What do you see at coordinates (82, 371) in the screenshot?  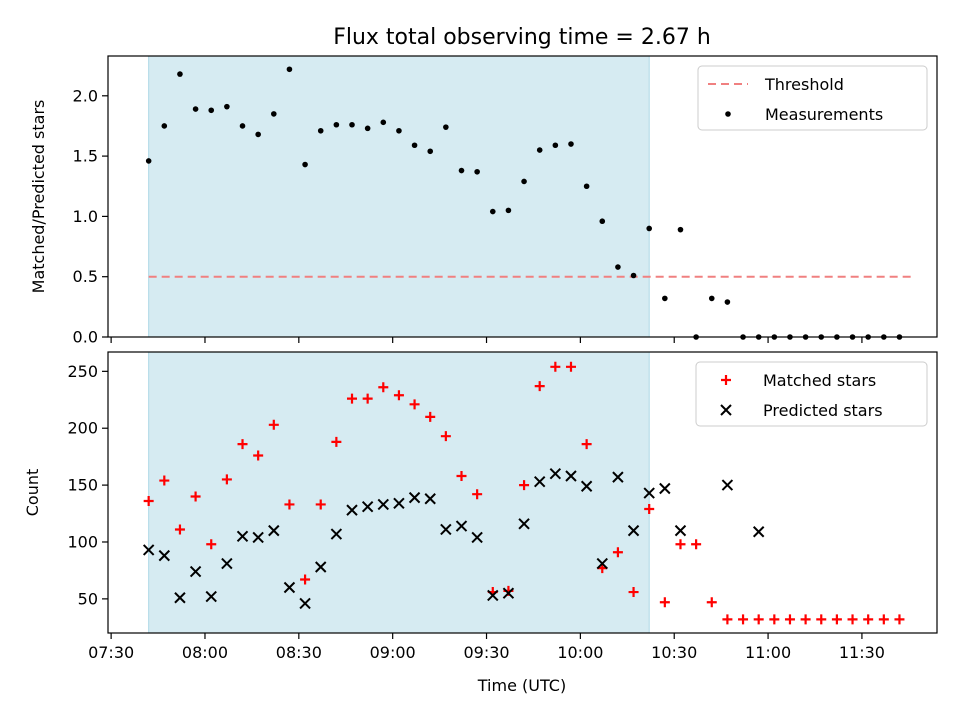 I see `y-tick-label: 250` at bounding box center [82, 371].